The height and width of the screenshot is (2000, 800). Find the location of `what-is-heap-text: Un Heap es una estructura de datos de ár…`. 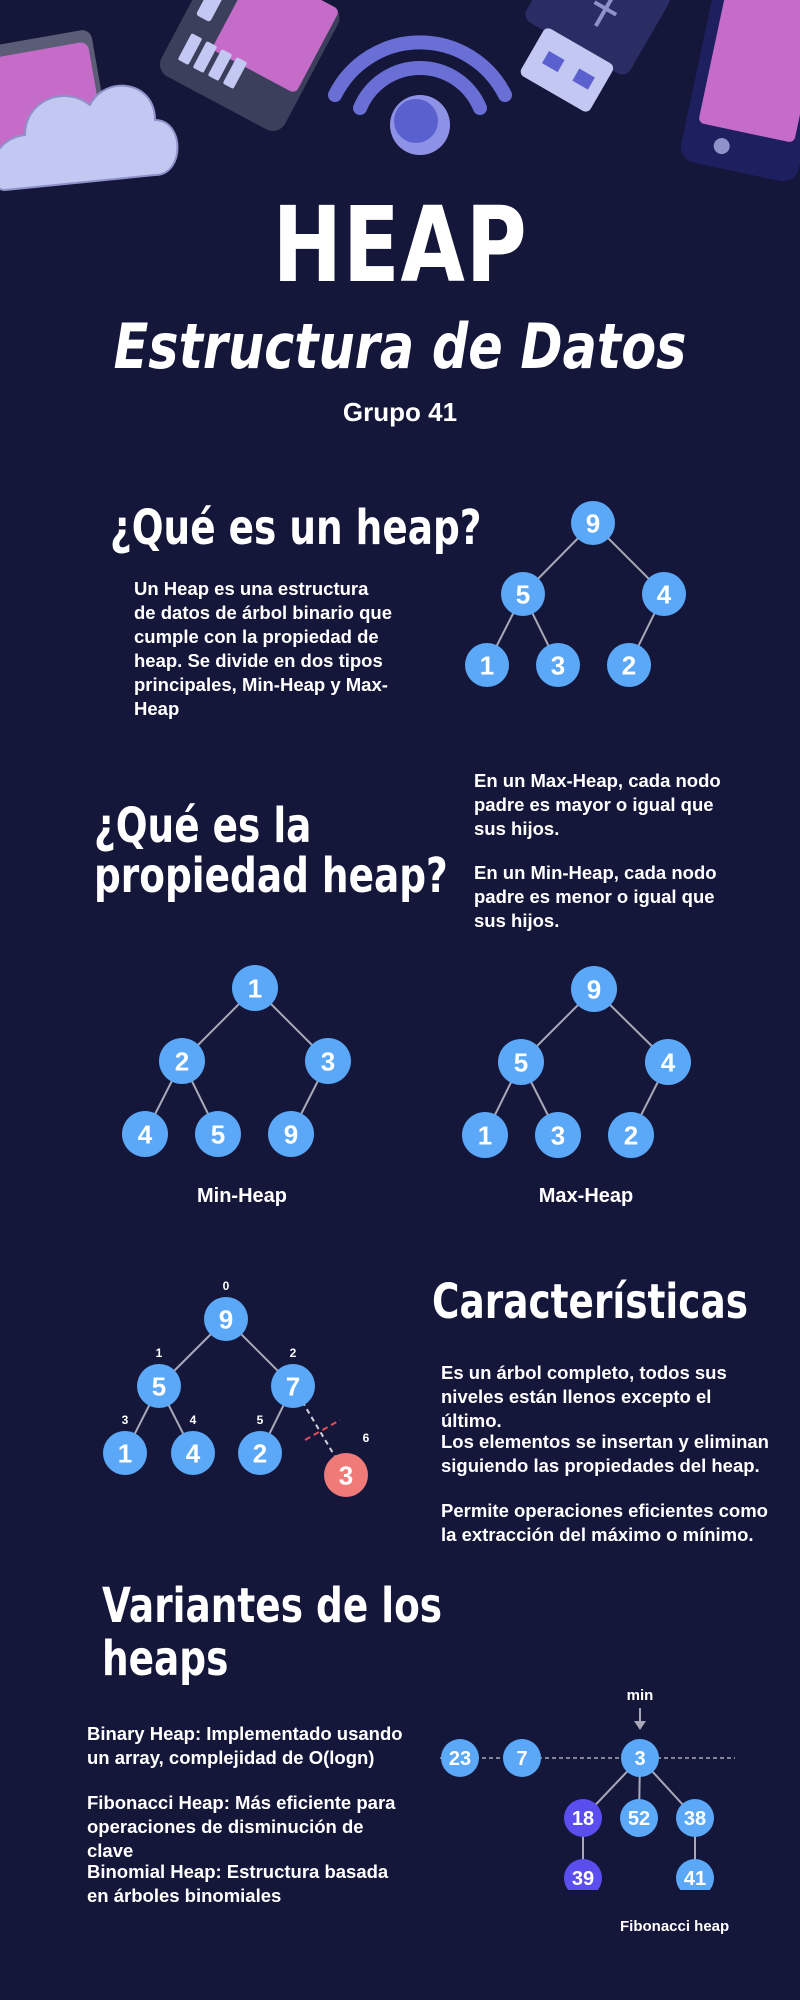

what-is-heap-text: Un Heap es una estructura de datos de ár… is located at coordinates (263, 648).